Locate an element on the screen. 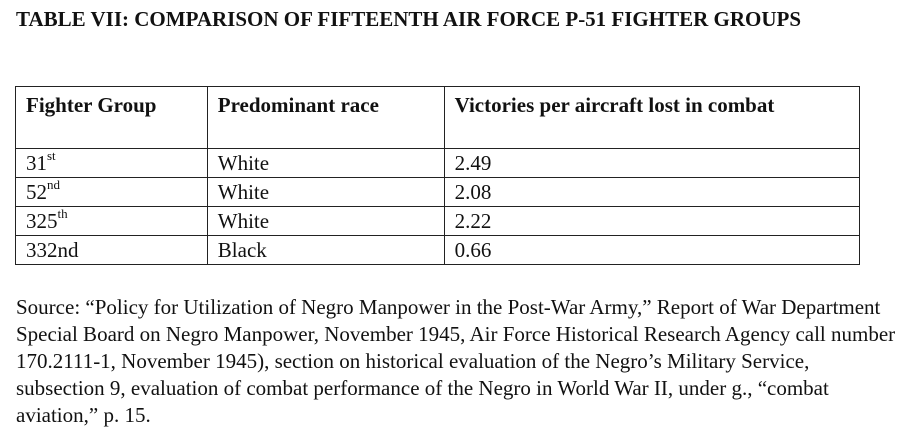  group-ordinal-suffix: st is located at coordinates (51, 155).